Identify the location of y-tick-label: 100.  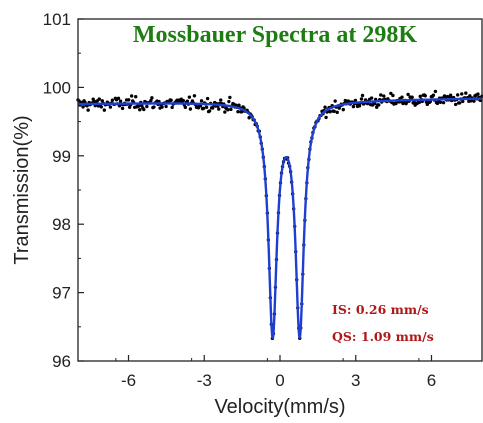
(57, 87).